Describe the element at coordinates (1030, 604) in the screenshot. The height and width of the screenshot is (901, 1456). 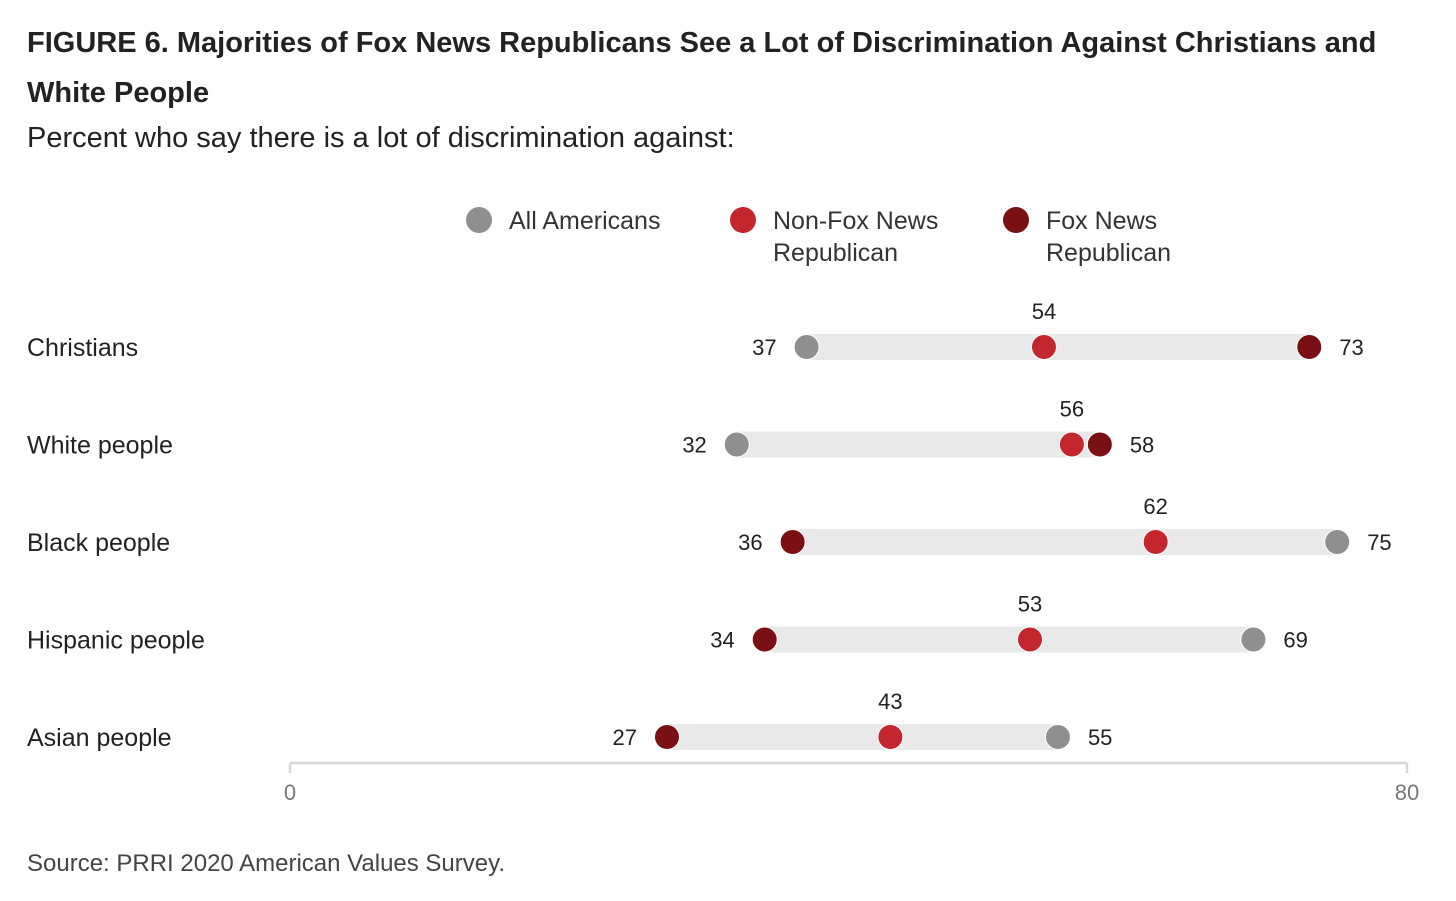
I see `value-label-non-fox-republican-hispanic-people: 53` at that location.